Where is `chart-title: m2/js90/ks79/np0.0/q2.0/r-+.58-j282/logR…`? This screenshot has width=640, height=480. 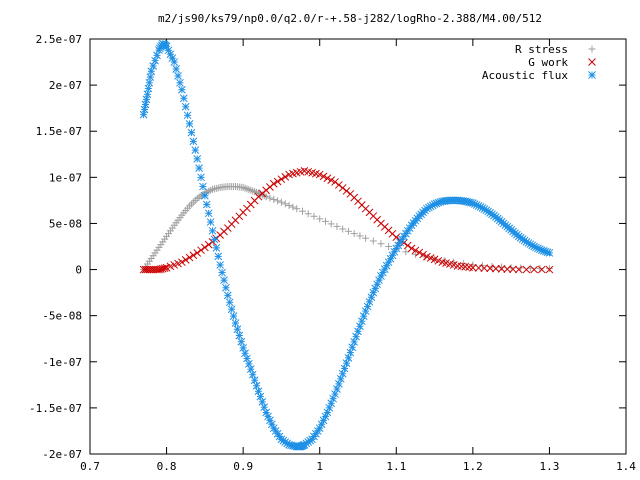
chart-title: m2/js90/ks79/np0.0/q2.0/r-+.58-j282/logR… is located at coordinates (350, 18).